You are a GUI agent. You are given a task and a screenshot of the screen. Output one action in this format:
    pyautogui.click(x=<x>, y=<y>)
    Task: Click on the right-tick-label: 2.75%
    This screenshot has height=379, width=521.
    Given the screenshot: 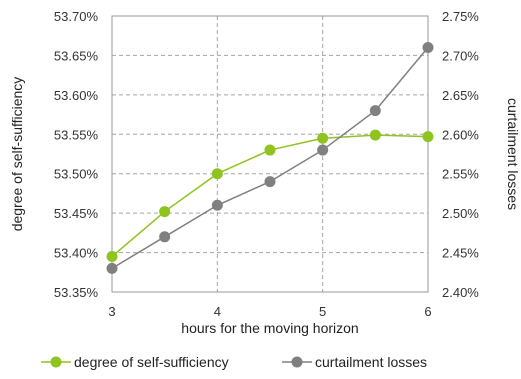 What is the action you would take?
    pyautogui.click(x=460, y=16)
    